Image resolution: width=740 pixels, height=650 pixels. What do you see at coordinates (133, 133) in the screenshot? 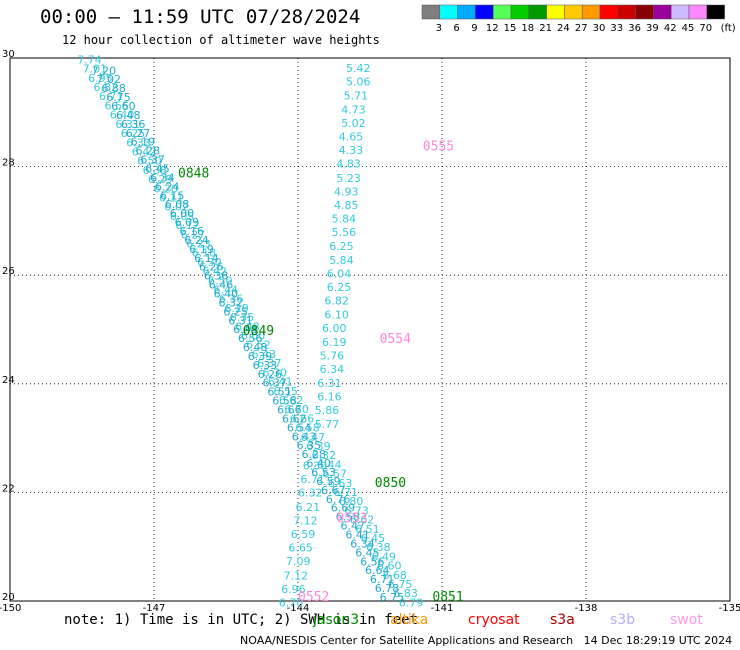
I see `wave-height-label: 6.25` at bounding box center [133, 133].